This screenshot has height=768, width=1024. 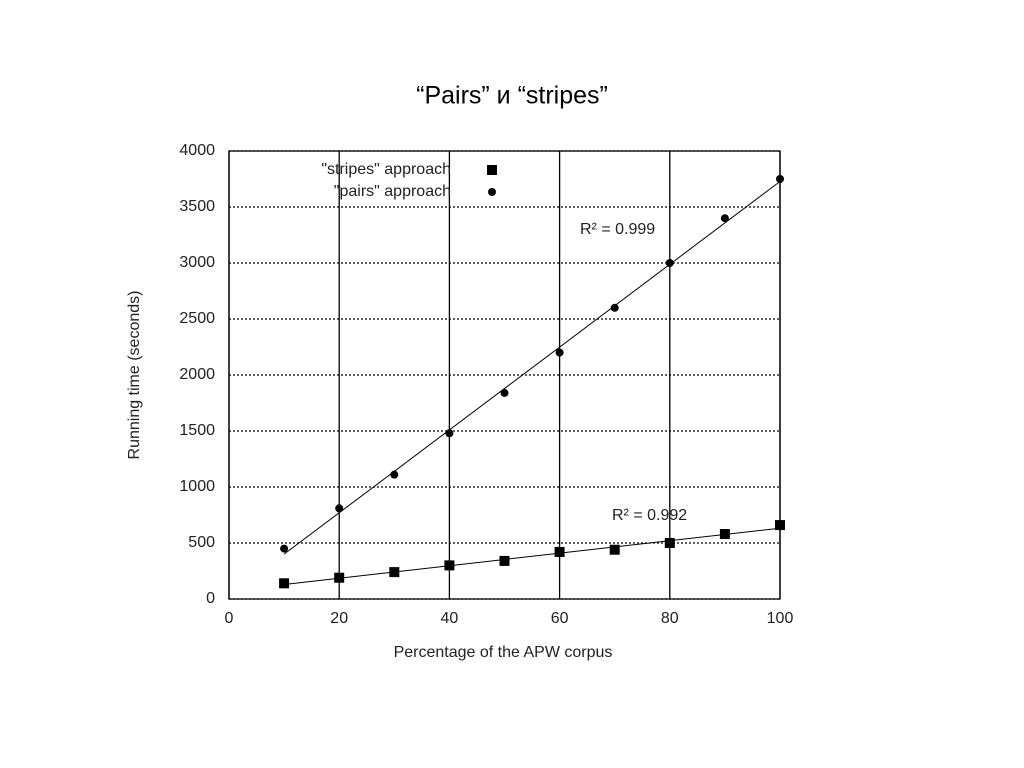 What do you see at coordinates (201, 542) in the screenshot?
I see `y-tick-label: 500` at bounding box center [201, 542].